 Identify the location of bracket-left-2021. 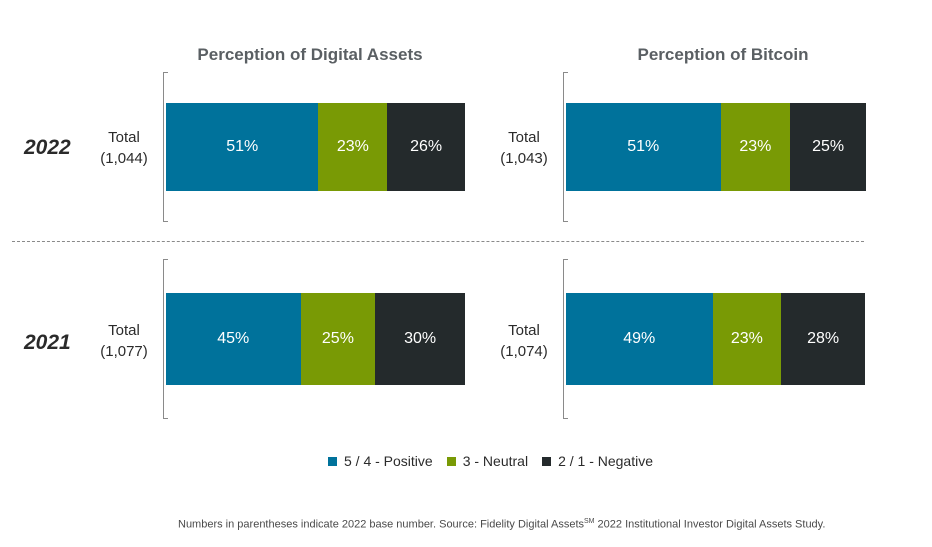
(165, 339).